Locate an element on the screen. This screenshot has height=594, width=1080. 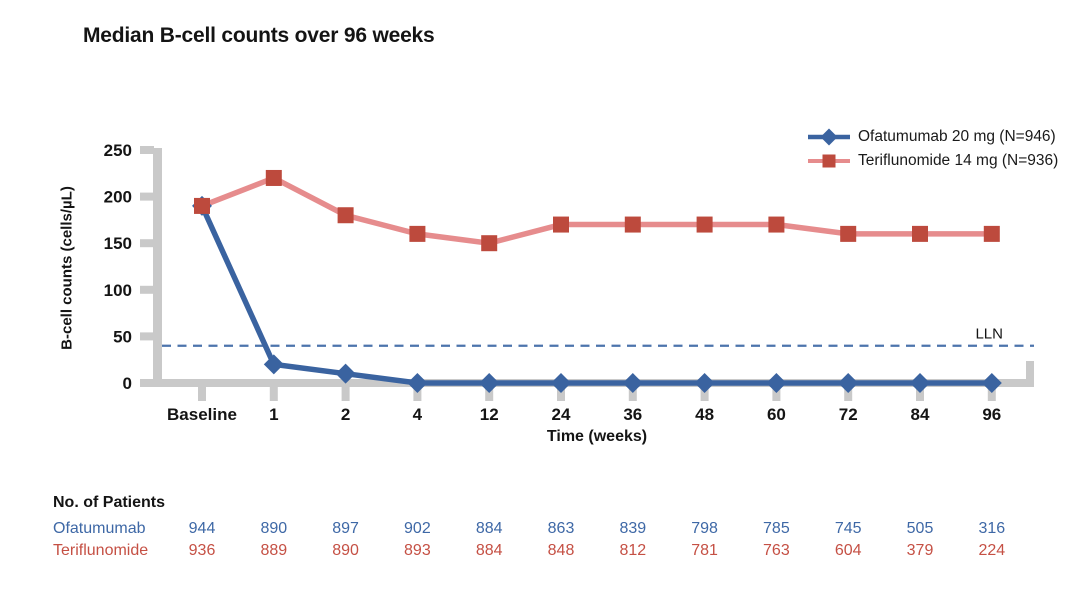
patients-count-cell: 863 is located at coordinates (561, 528).